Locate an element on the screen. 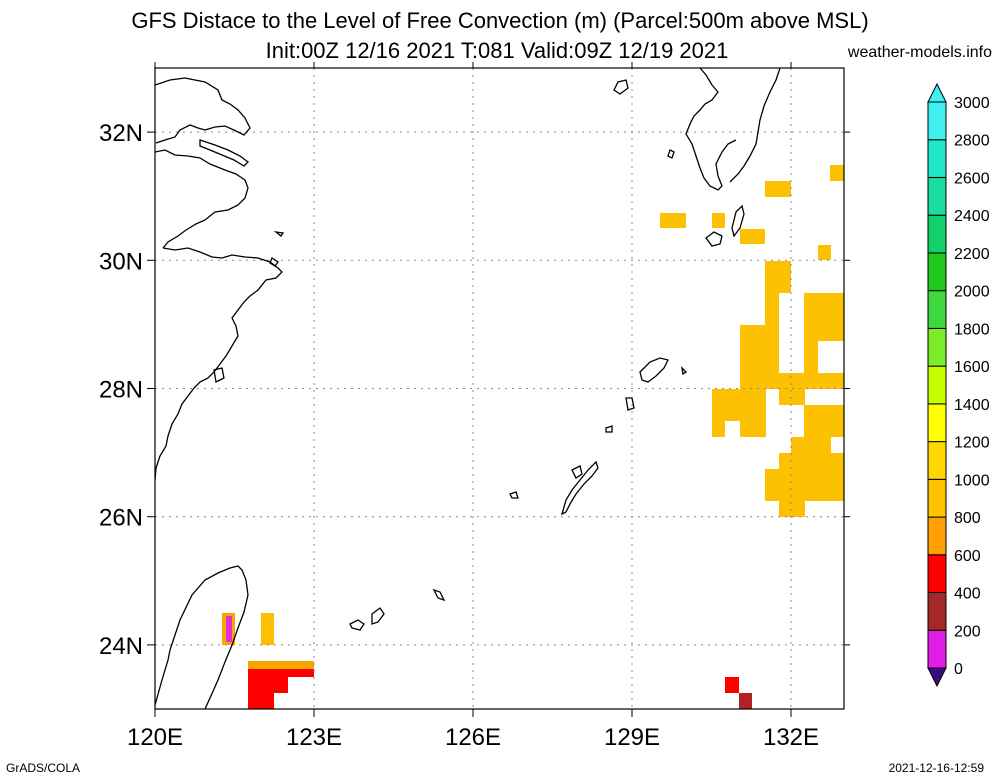  colorbar-arrow-low is located at coordinates (937, 677).